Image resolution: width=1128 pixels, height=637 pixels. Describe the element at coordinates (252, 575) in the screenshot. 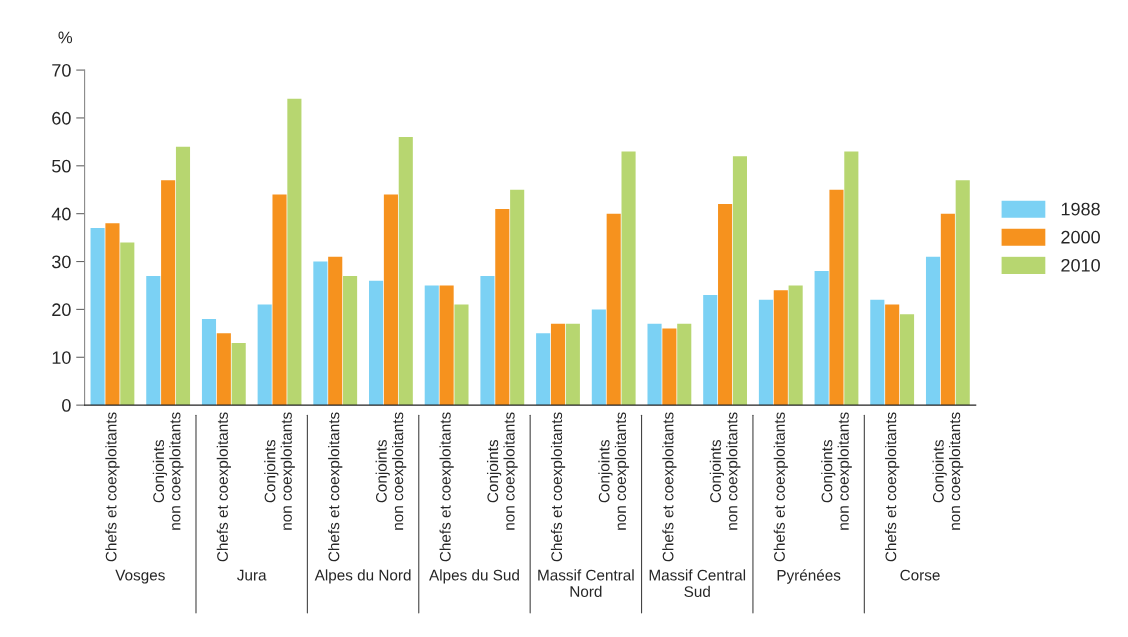

I see `text: Jura` at that location.